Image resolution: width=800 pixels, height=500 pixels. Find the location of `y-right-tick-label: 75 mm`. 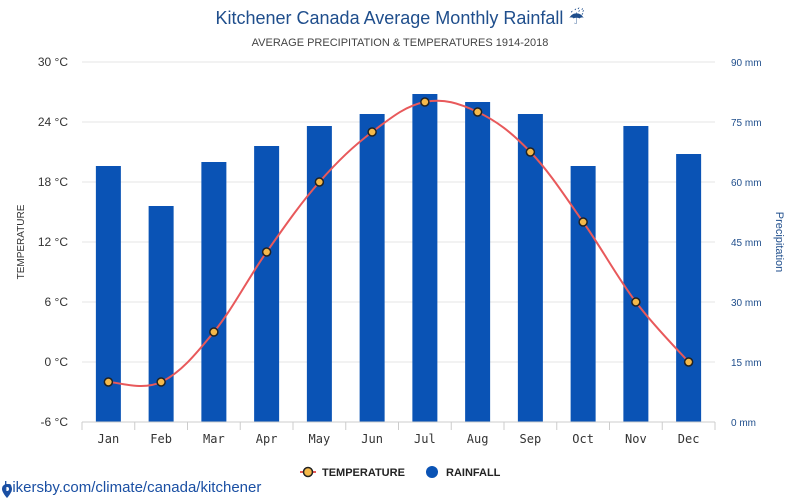

y-right-tick-label: 75 mm is located at coordinates (746, 123).